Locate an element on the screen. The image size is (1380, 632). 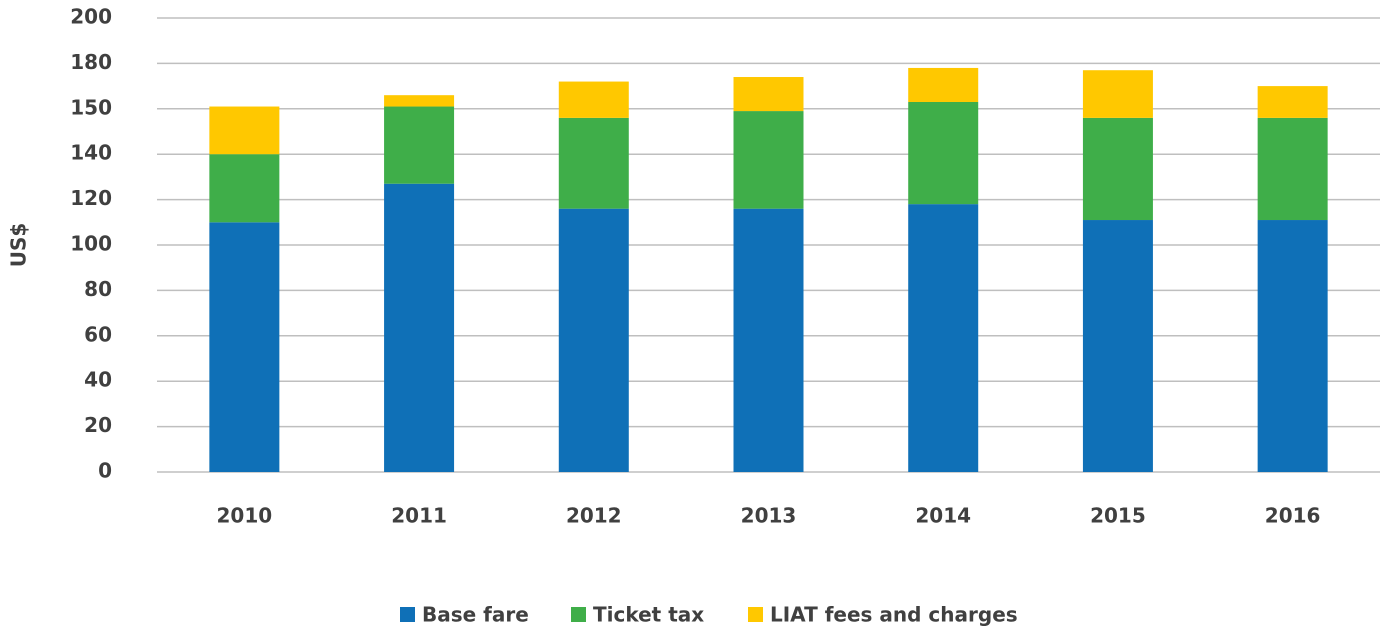
y-axis-label: US$ is located at coordinates (19, 245).